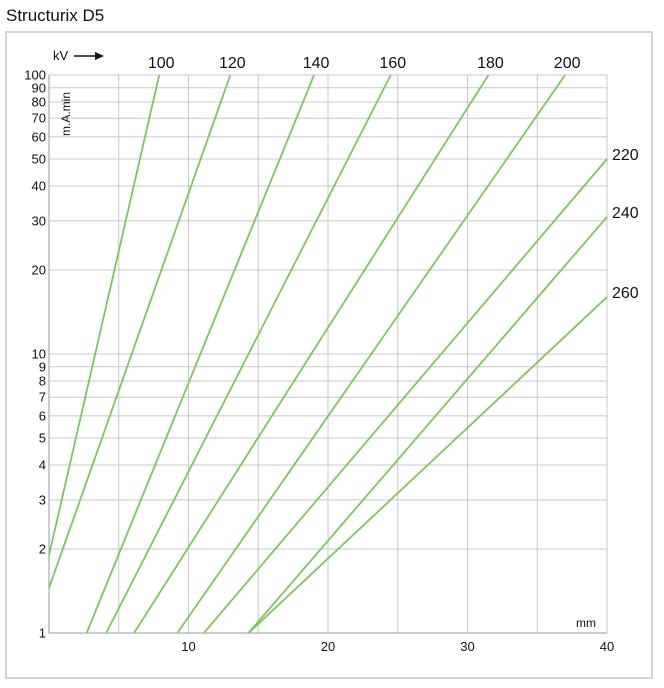  What do you see at coordinates (42, 366) in the screenshot?
I see `y-tick-label: 9` at bounding box center [42, 366].